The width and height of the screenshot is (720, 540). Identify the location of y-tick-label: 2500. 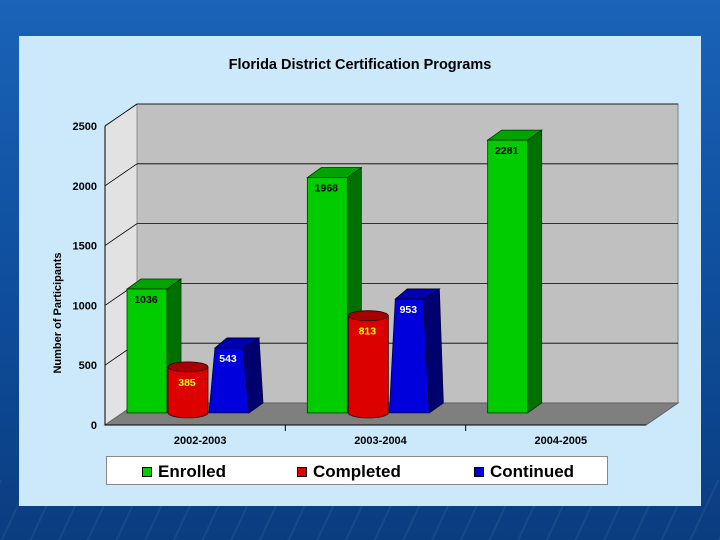
(85, 127).